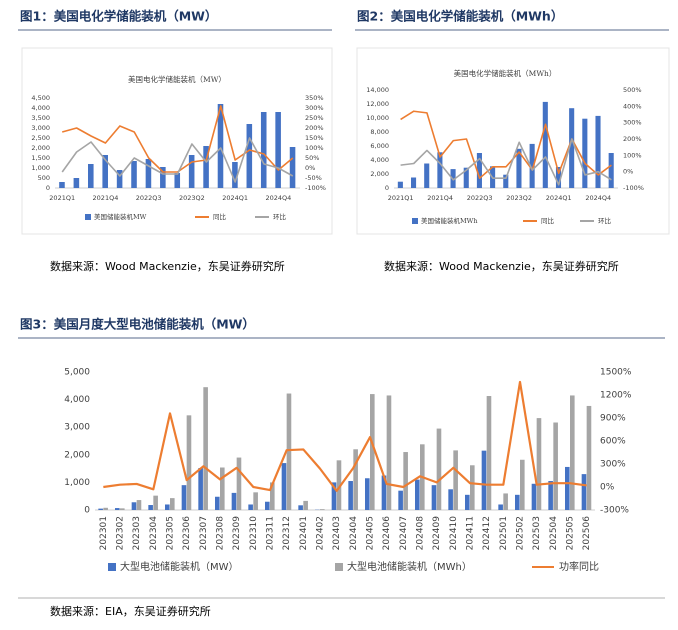  What do you see at coordinates (337, 533) in the screenshot?
I see `x-tick-label: 202403` at bounding box center [337, 533].